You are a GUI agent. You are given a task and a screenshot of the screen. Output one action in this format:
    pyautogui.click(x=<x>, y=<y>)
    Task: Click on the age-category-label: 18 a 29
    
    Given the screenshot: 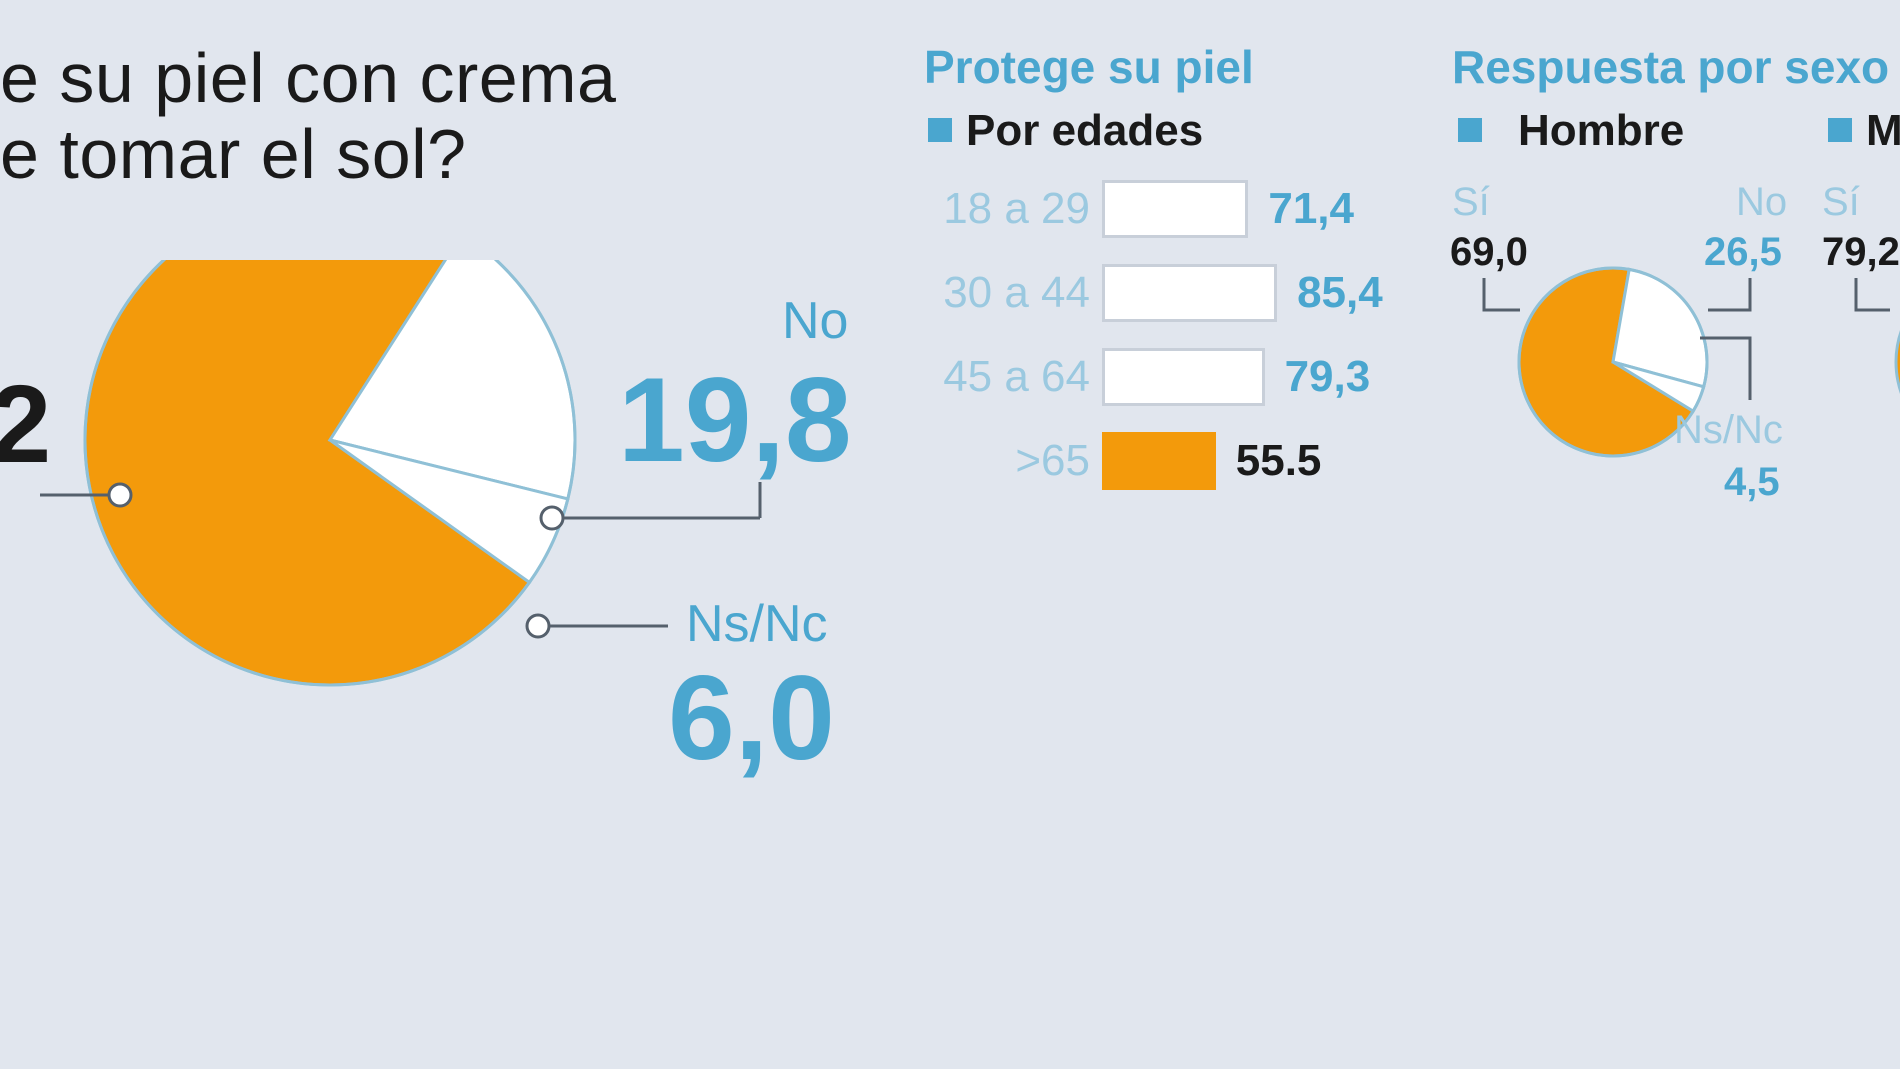 What is the action you would take?
    pyautogui.click(x=1016, y=208)
    